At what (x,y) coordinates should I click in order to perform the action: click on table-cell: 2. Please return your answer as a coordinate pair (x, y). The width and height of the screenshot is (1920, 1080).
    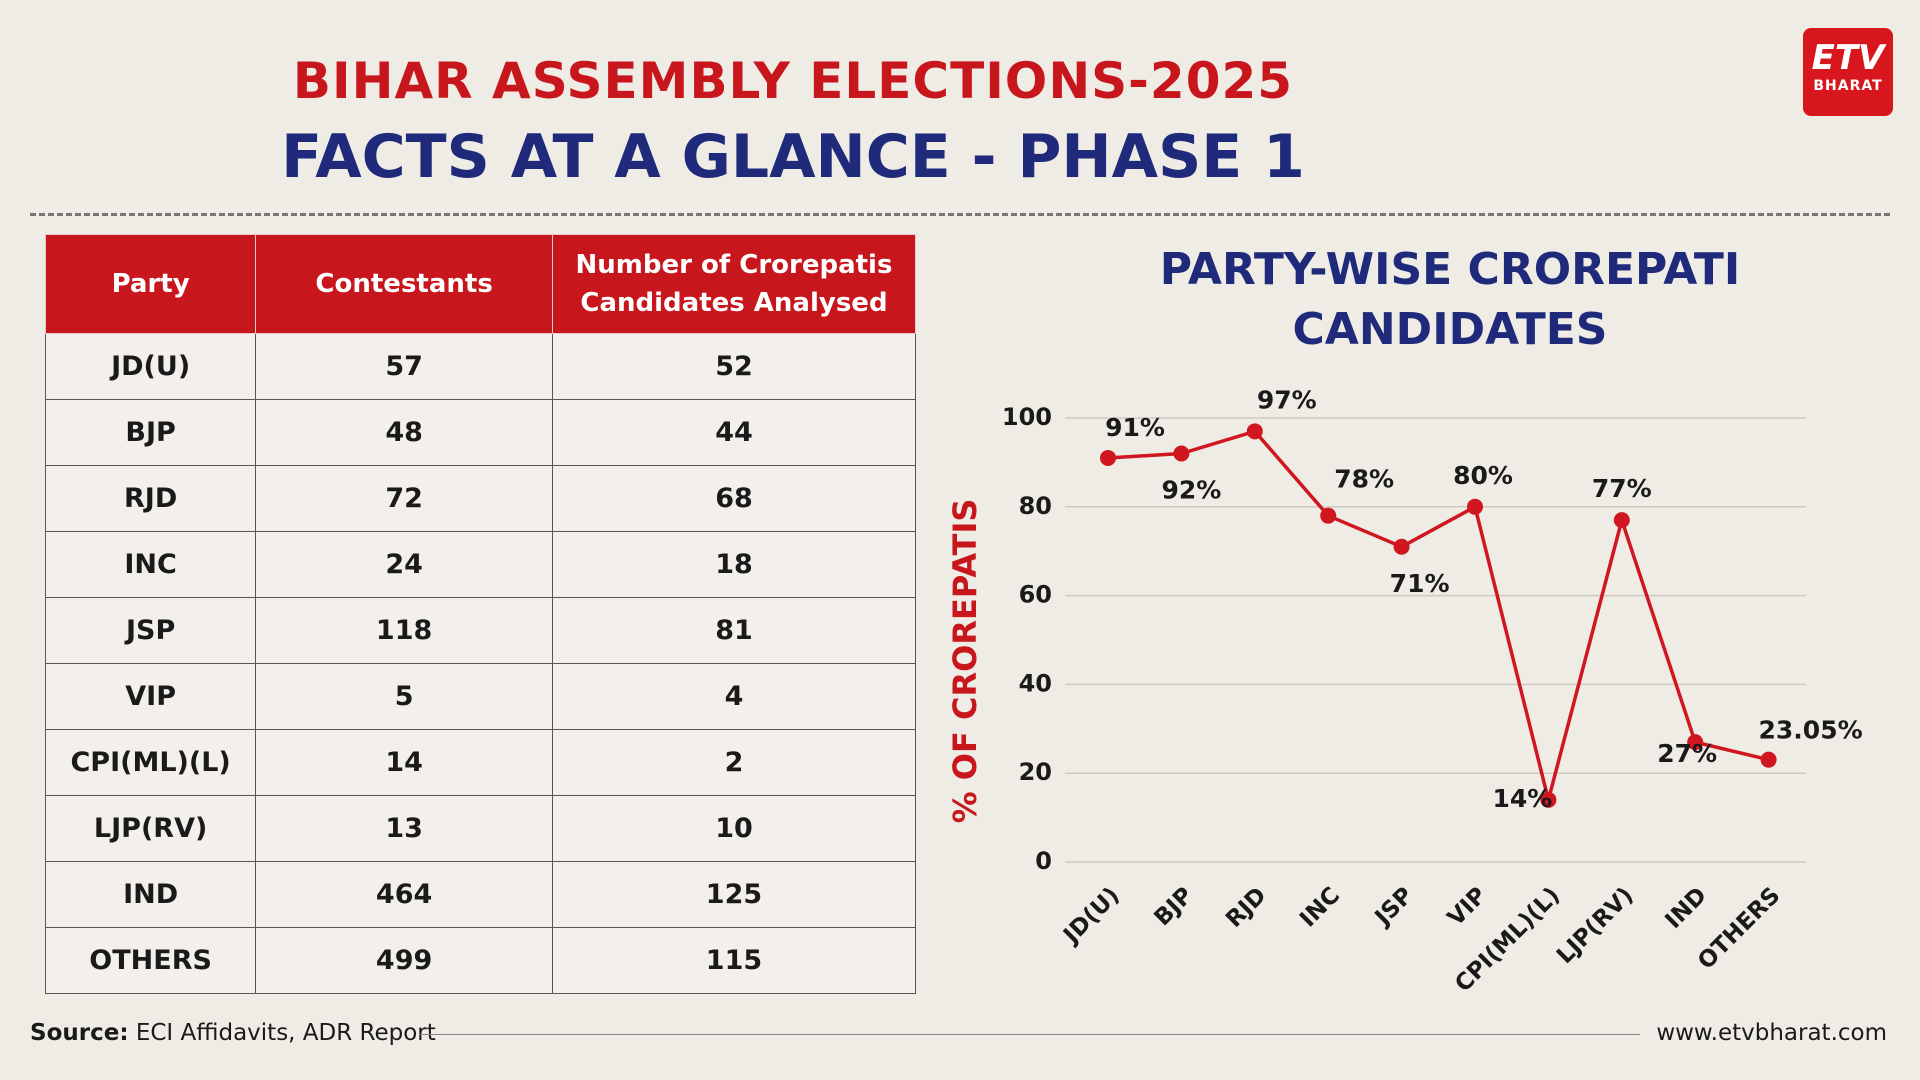
    Looking at the image, I should click on (734, 762).